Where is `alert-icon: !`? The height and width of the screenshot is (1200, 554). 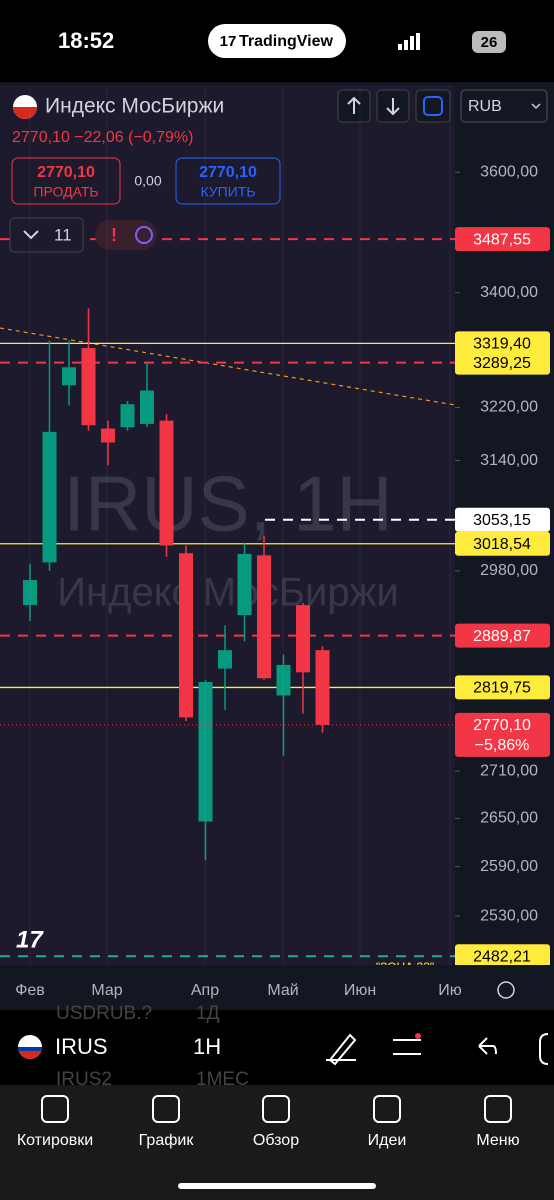
alert-icon: ! is located at coordinates (114, 235).